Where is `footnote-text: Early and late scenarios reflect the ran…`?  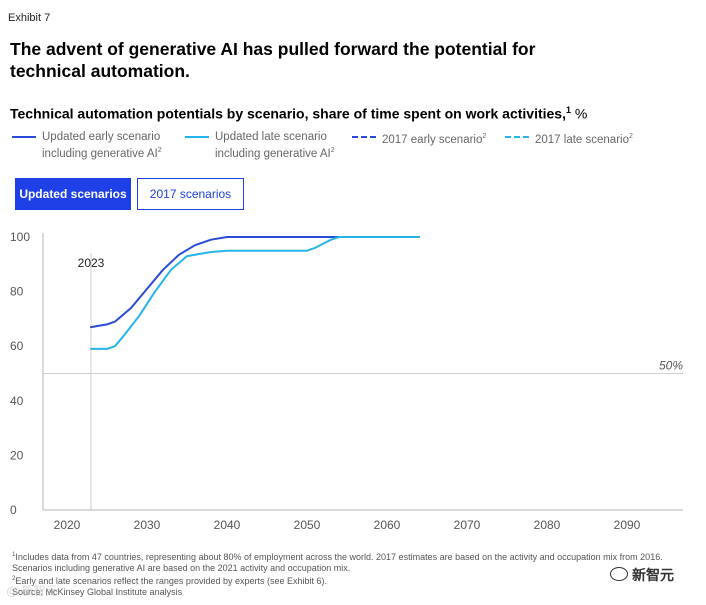
footnote-text: Early and late scenarios reflect the ran… is located at coordinates (171, 581).